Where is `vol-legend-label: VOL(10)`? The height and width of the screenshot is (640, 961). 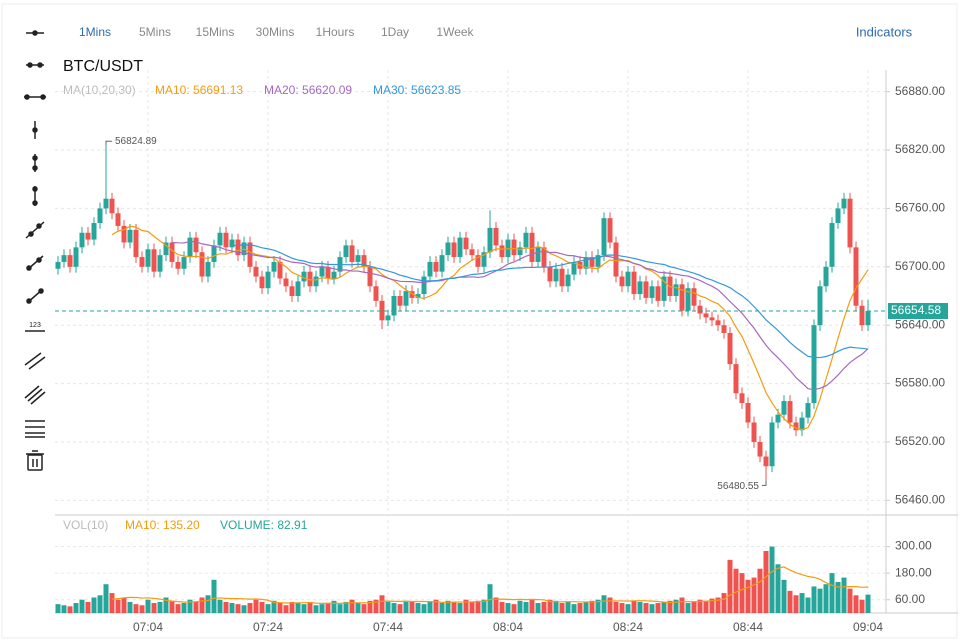
vol-legend-label: VOL(10) is located at coordinates (85, 525).